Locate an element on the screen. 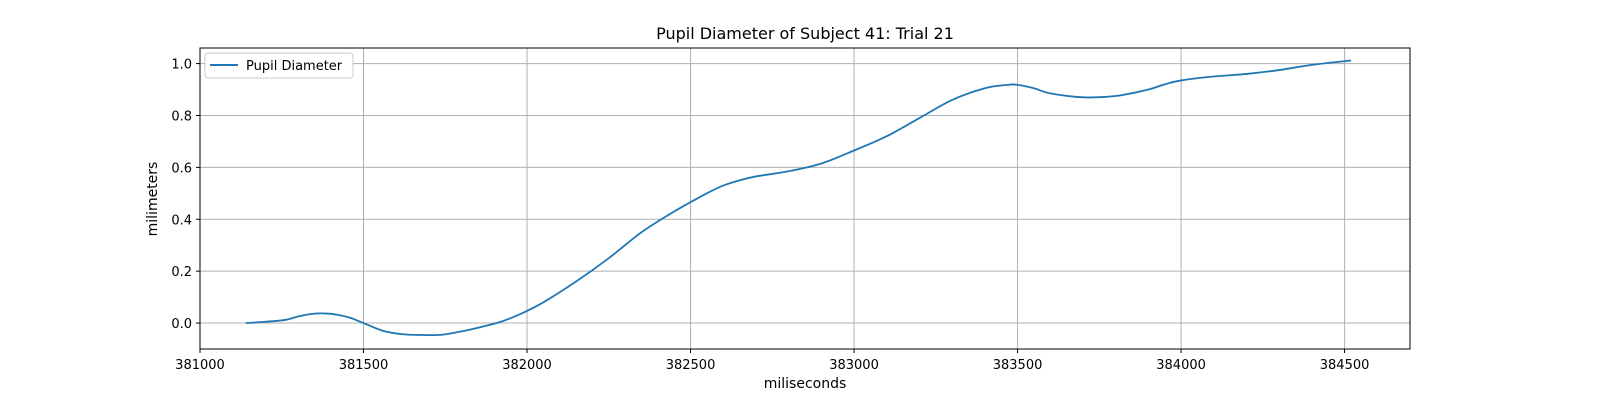  y-tick-label: 0.4 is located at coordinates (181, 220).